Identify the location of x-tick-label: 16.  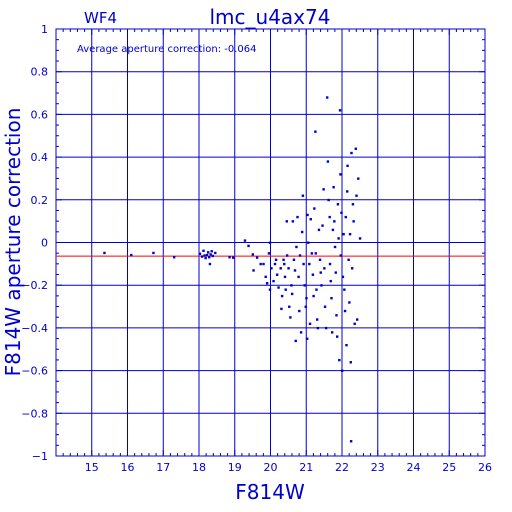
(128, 467).